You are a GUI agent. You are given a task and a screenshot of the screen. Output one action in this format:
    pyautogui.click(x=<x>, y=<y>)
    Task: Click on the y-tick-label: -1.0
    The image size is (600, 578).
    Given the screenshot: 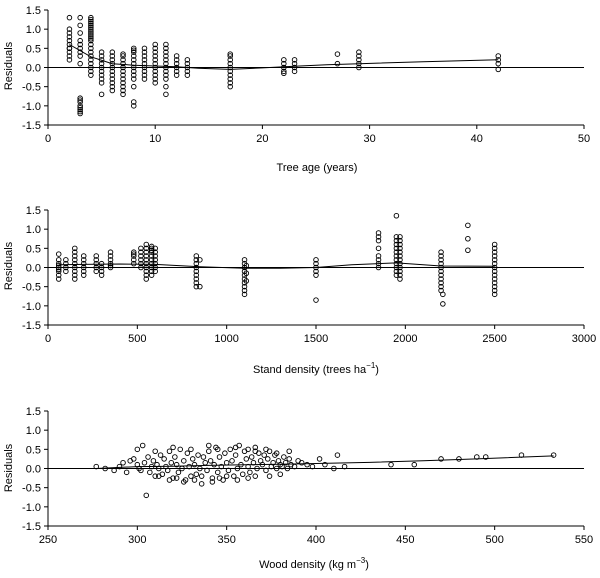 What is the action you would take?
    pyautogui.click(x=31, y=307)
    